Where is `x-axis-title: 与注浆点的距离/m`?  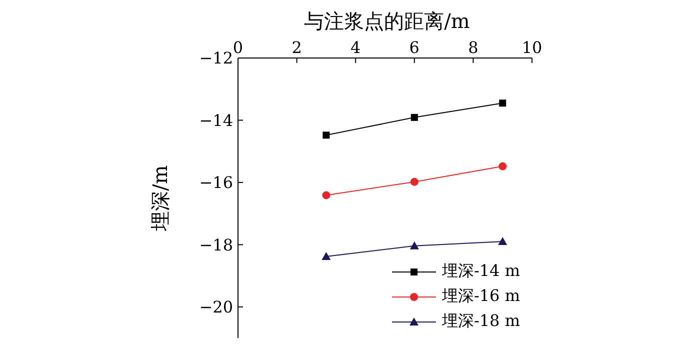
x-axis-title: 与注浆点的距离/m is located at coordinates (387, 21).